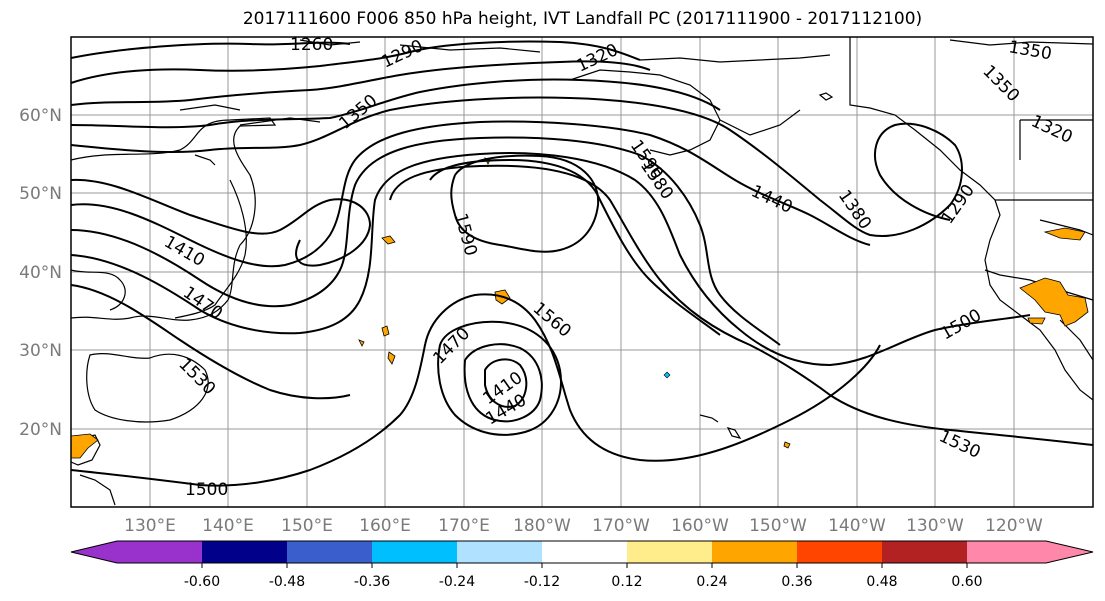 The image size is (1105, 601). Describe the element at coordinates (778, 526) in the screenshot. I see `lon-label: 150°W` at that location.